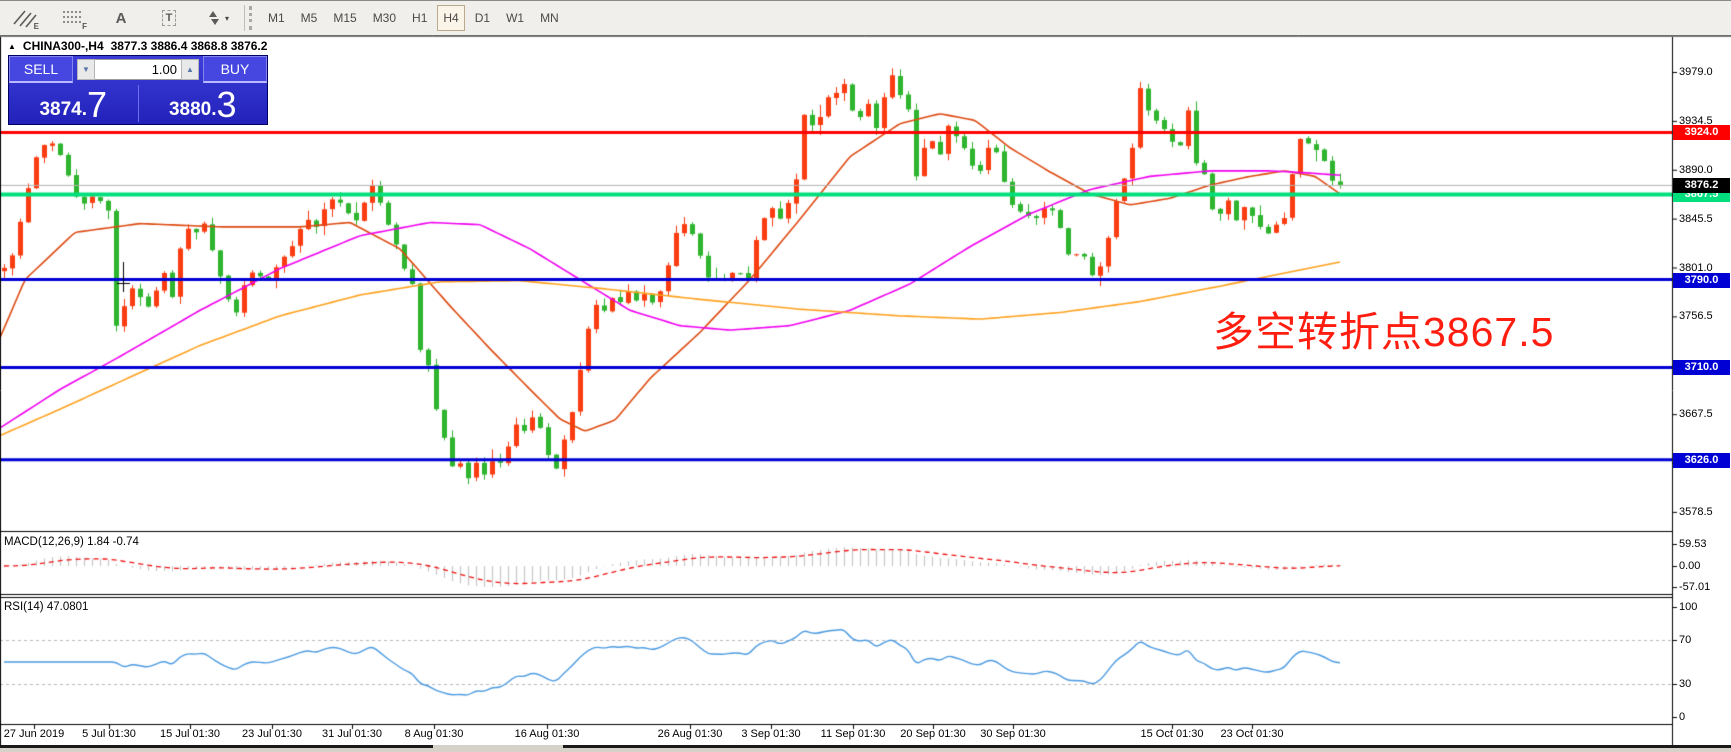  I want to click on date-tick-label: 11 Sep 01:30, so click(853, 734).